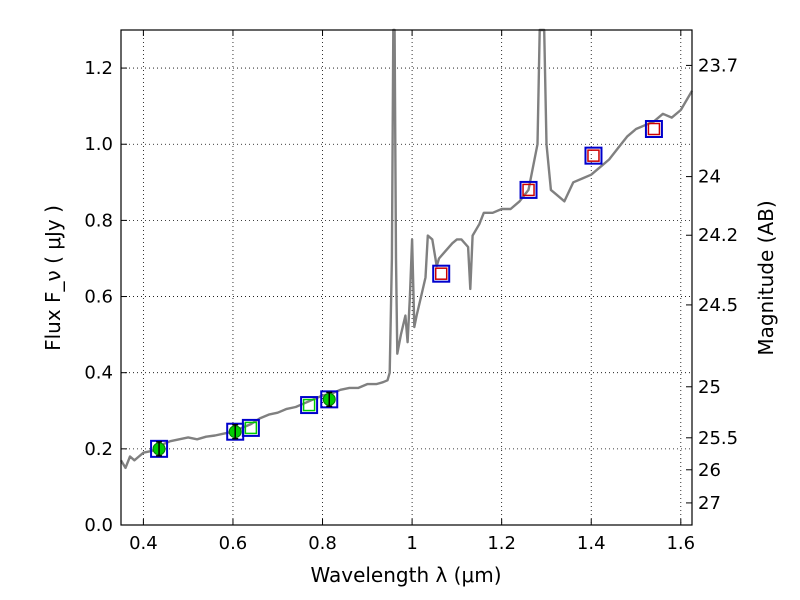  I want to click on y-tick-label: 0.6, so click(98, 297).